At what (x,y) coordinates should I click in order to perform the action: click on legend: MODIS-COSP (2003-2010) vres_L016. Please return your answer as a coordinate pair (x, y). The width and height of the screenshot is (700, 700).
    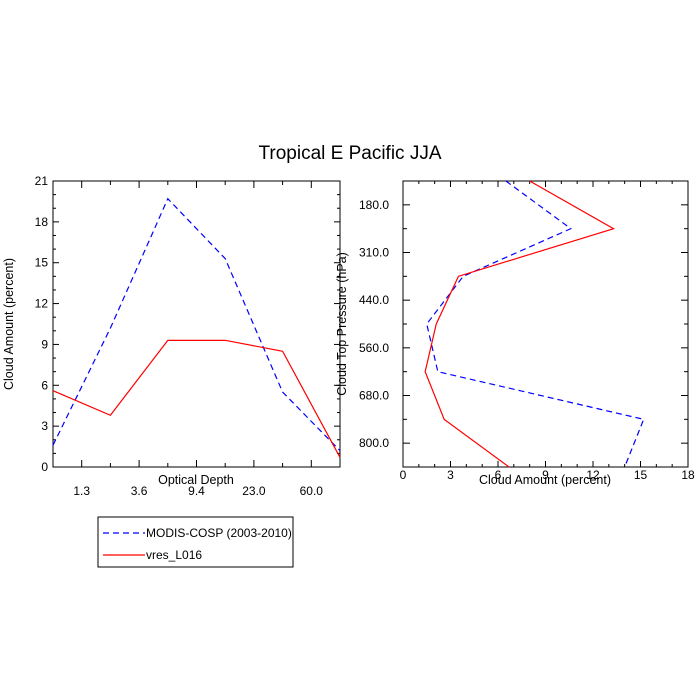
    Looking at the image, I should click on (195, 542).